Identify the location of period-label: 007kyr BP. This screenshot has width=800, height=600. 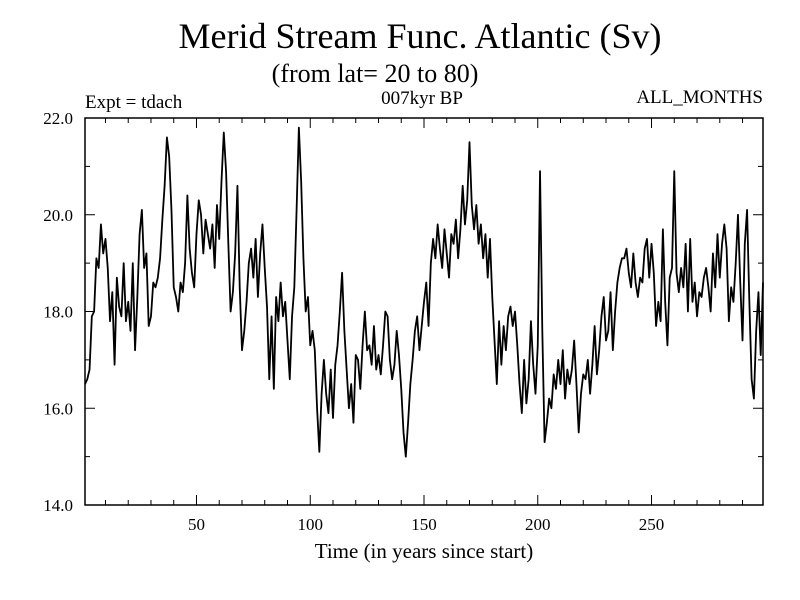
(422, 98).